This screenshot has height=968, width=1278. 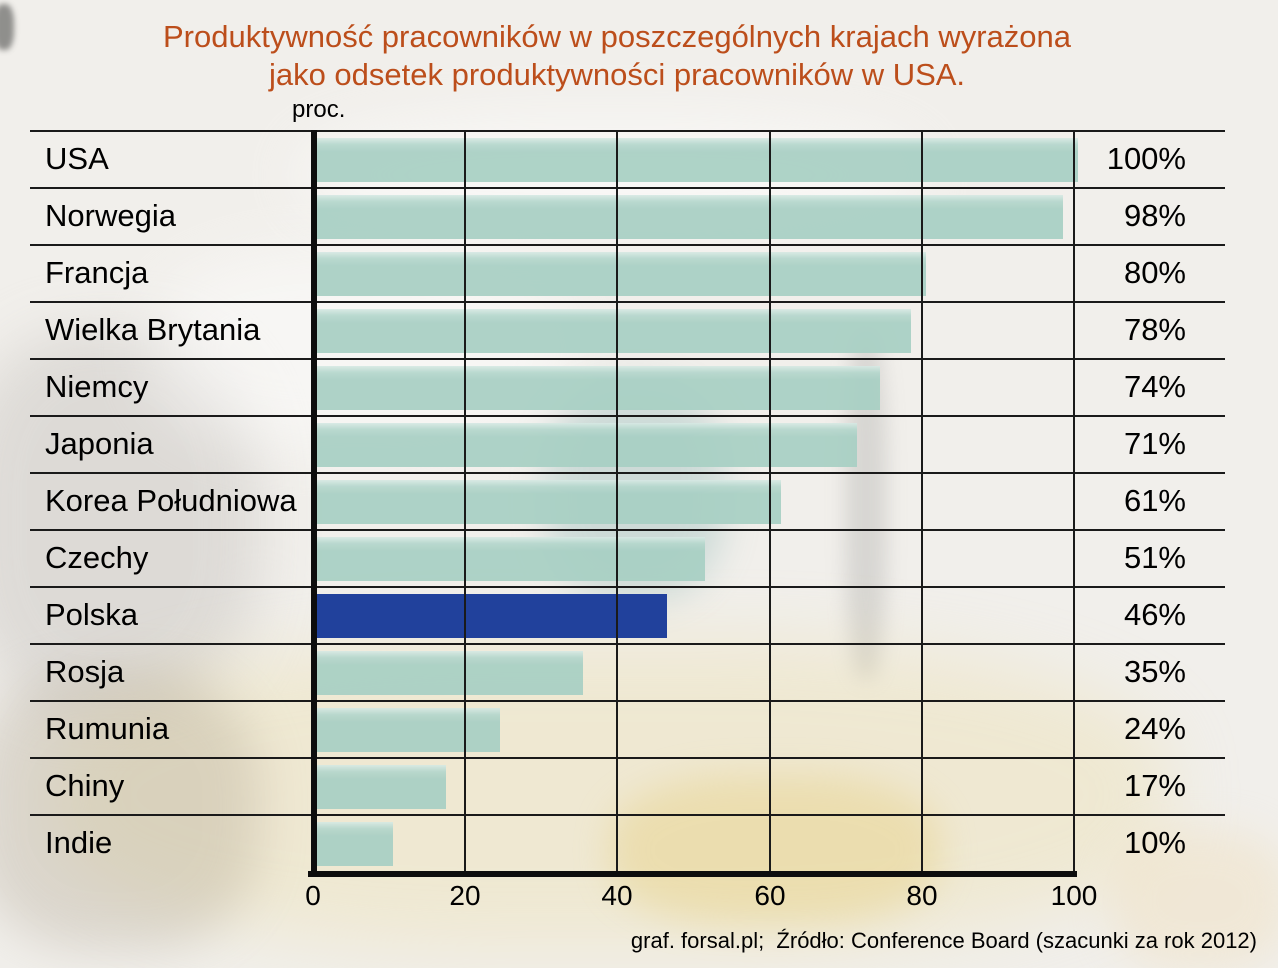 What do you see at coordinates (1154, 500) in the screenshot?
I see `country-value: 61%` at bounding box center [1154, 500].